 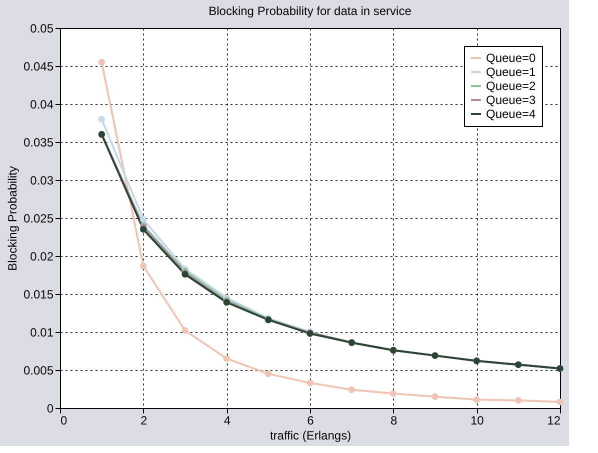 I want to click on y-tick-label: 0.03, so click(x=42, y=181).